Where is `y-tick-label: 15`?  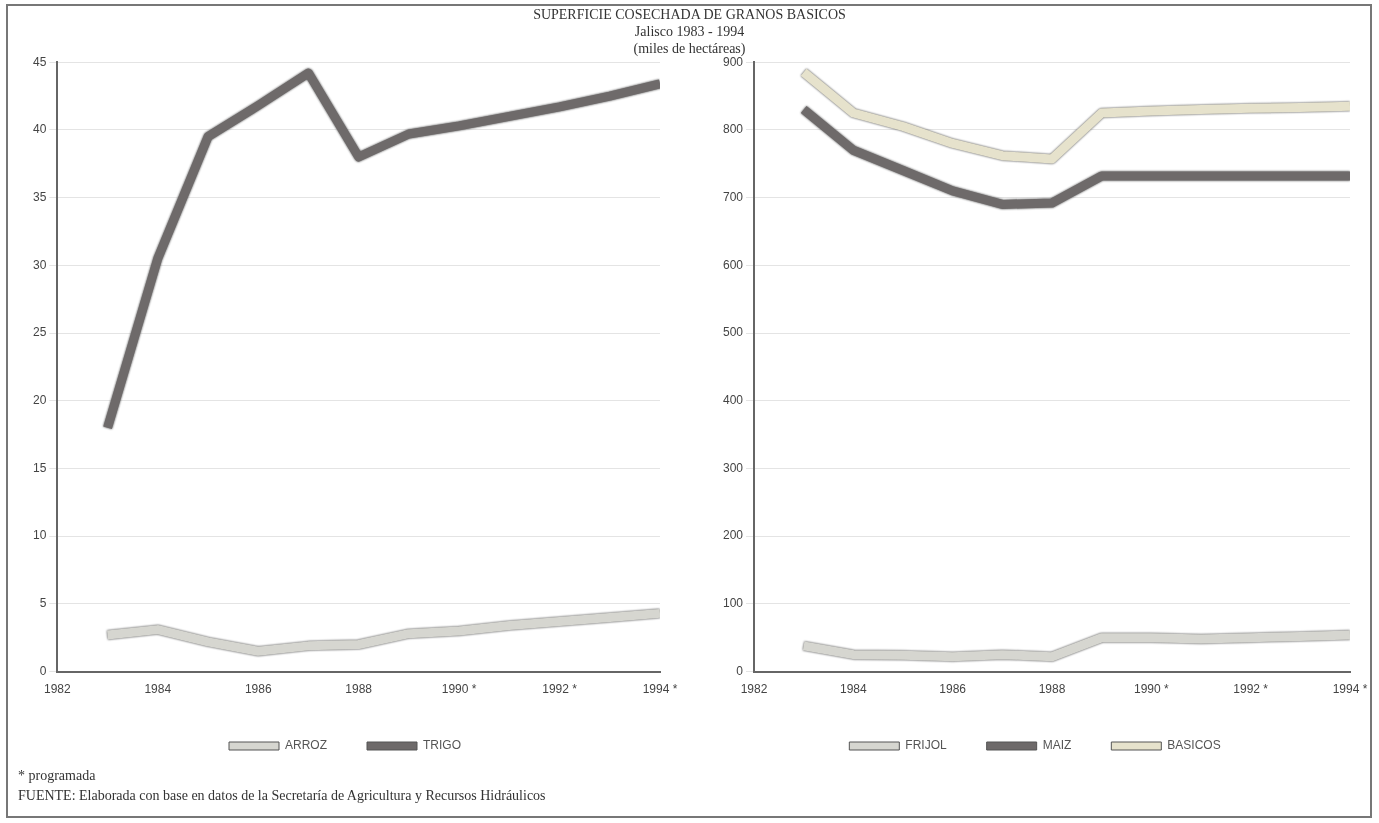
y-tick-label: 15 is located at coordinates (39, 467).